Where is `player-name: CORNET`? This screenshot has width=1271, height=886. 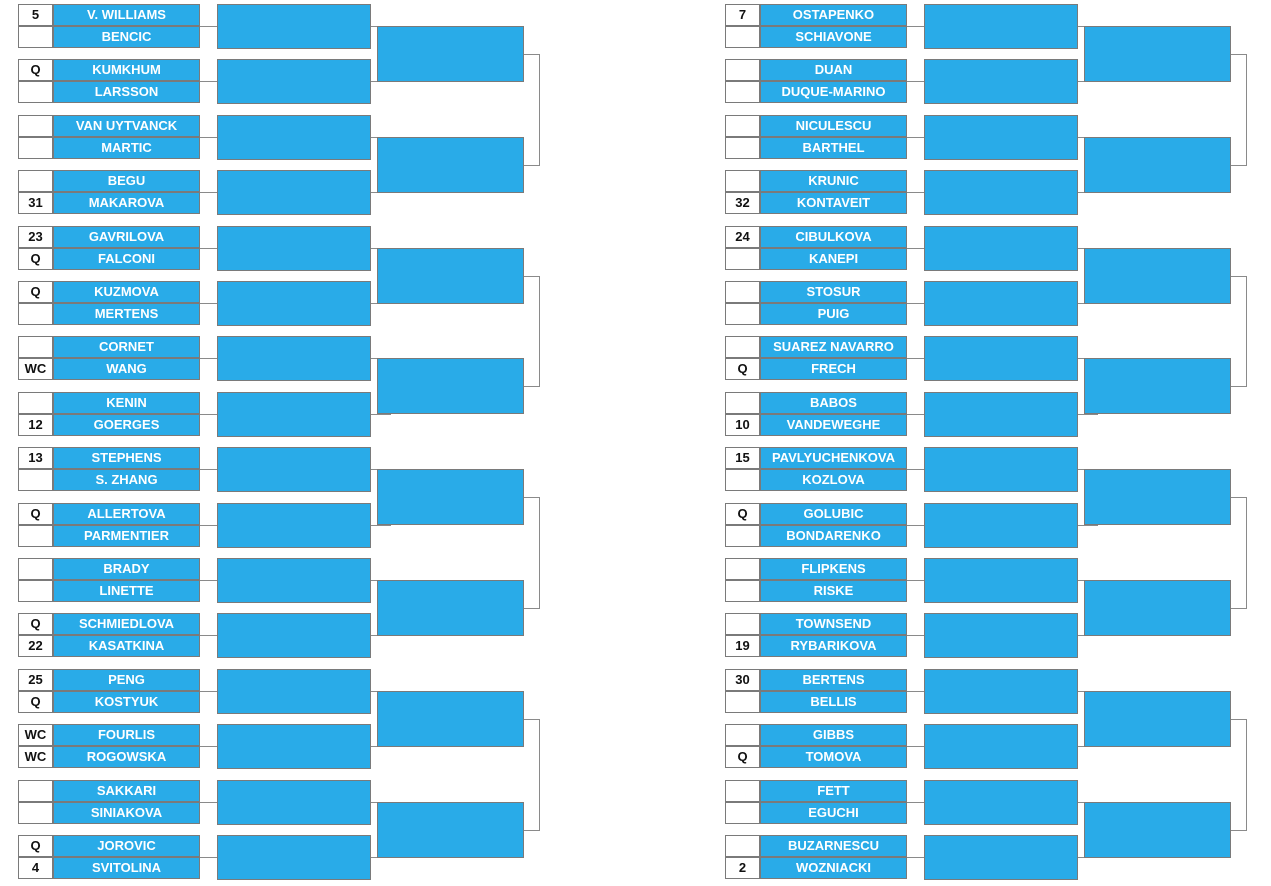 player-name: CORNET is located at coordinates (126, 347).